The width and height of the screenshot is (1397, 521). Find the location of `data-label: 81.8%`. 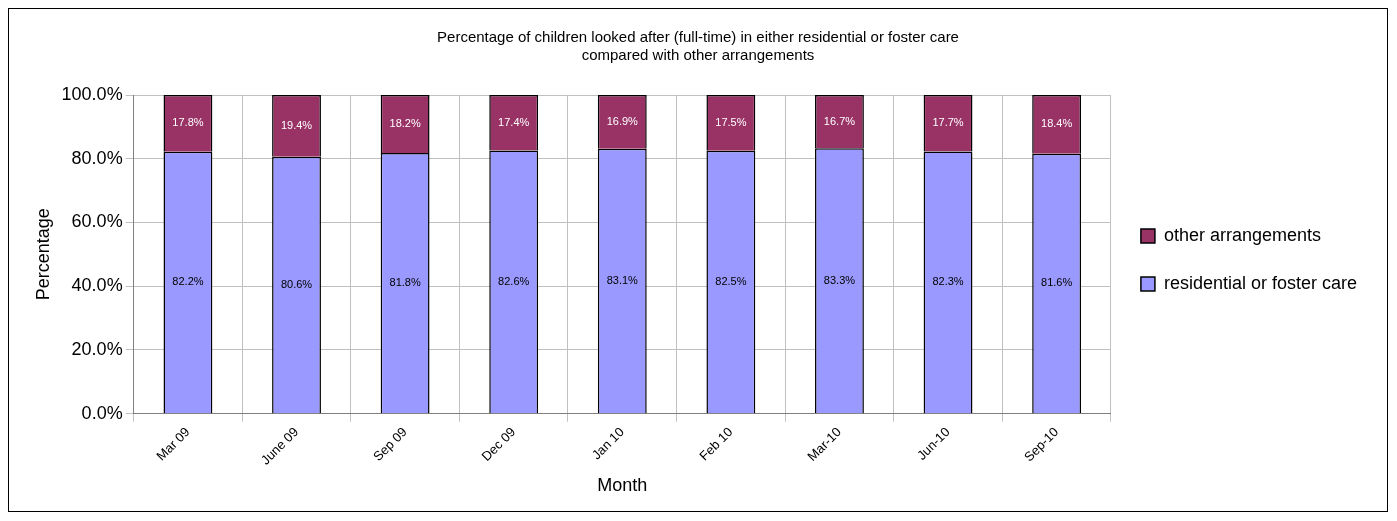

data-label: 81.8% is located at coordinates (405, 282).